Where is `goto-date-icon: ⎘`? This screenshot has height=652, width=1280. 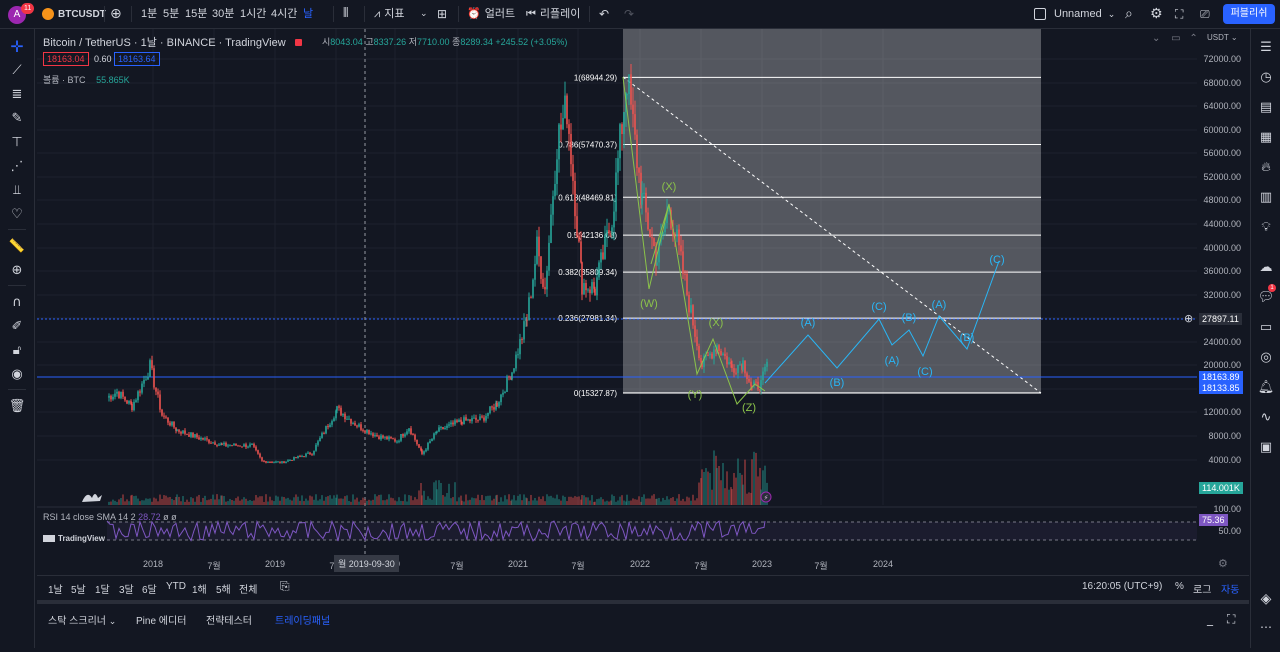
goto-date-icon: ⎘ is located at coordinates (285, 586).